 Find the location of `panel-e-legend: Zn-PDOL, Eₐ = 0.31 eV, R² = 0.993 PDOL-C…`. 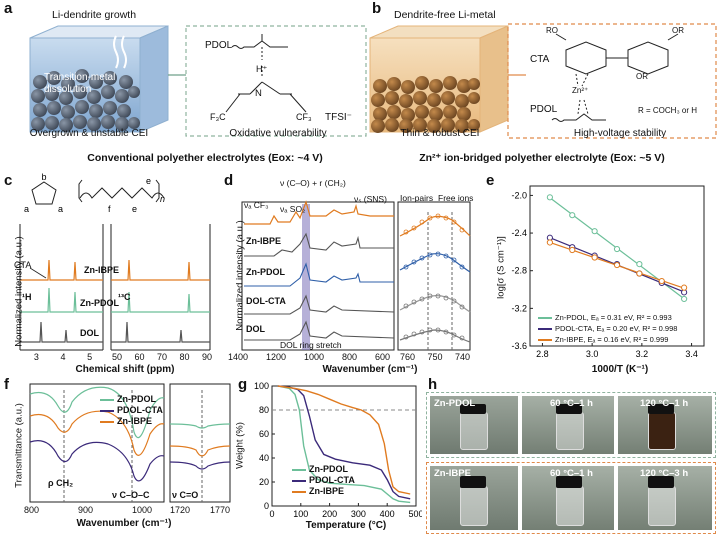

panel-e-legend: Zn-PDOL, Eₐ = 0.31 eV, R² = 0.993 PDOL-C… is located at coordinates (607, 328).